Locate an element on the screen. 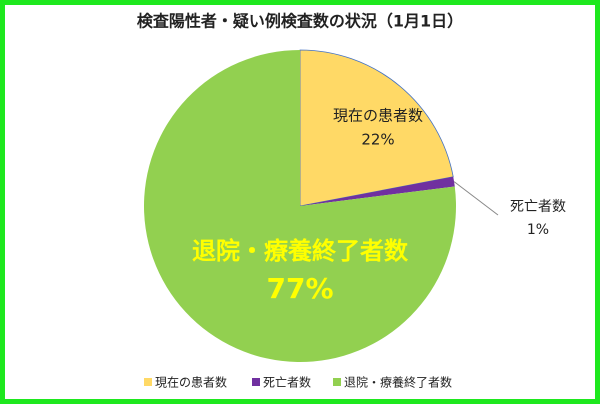 Image resolution: width=600 pixels, height=404 pixels. leader-line is located at coordinates (476, 198).